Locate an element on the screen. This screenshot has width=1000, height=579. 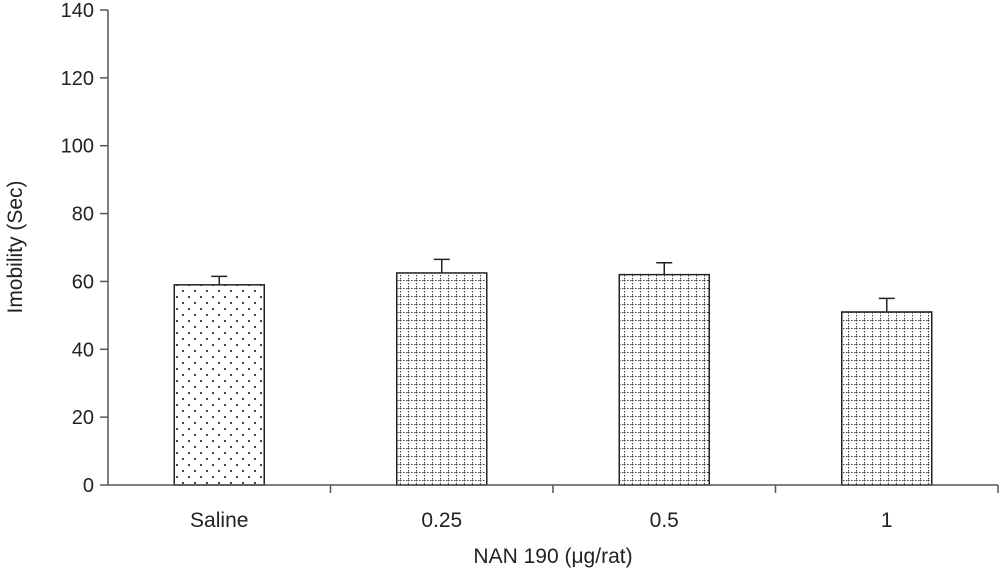
y-tick-label: 60 is located at coordinates (83, 282).